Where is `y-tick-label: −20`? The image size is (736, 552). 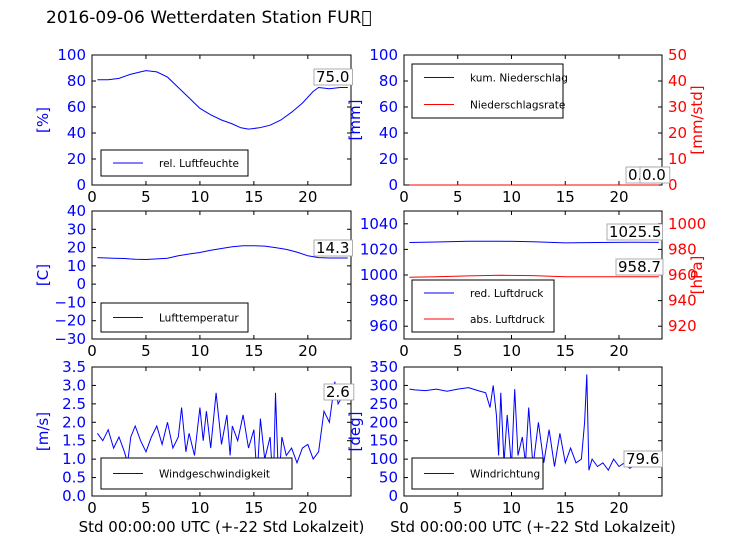
y-tick-label: −20 is located at coordinates (70, 321).